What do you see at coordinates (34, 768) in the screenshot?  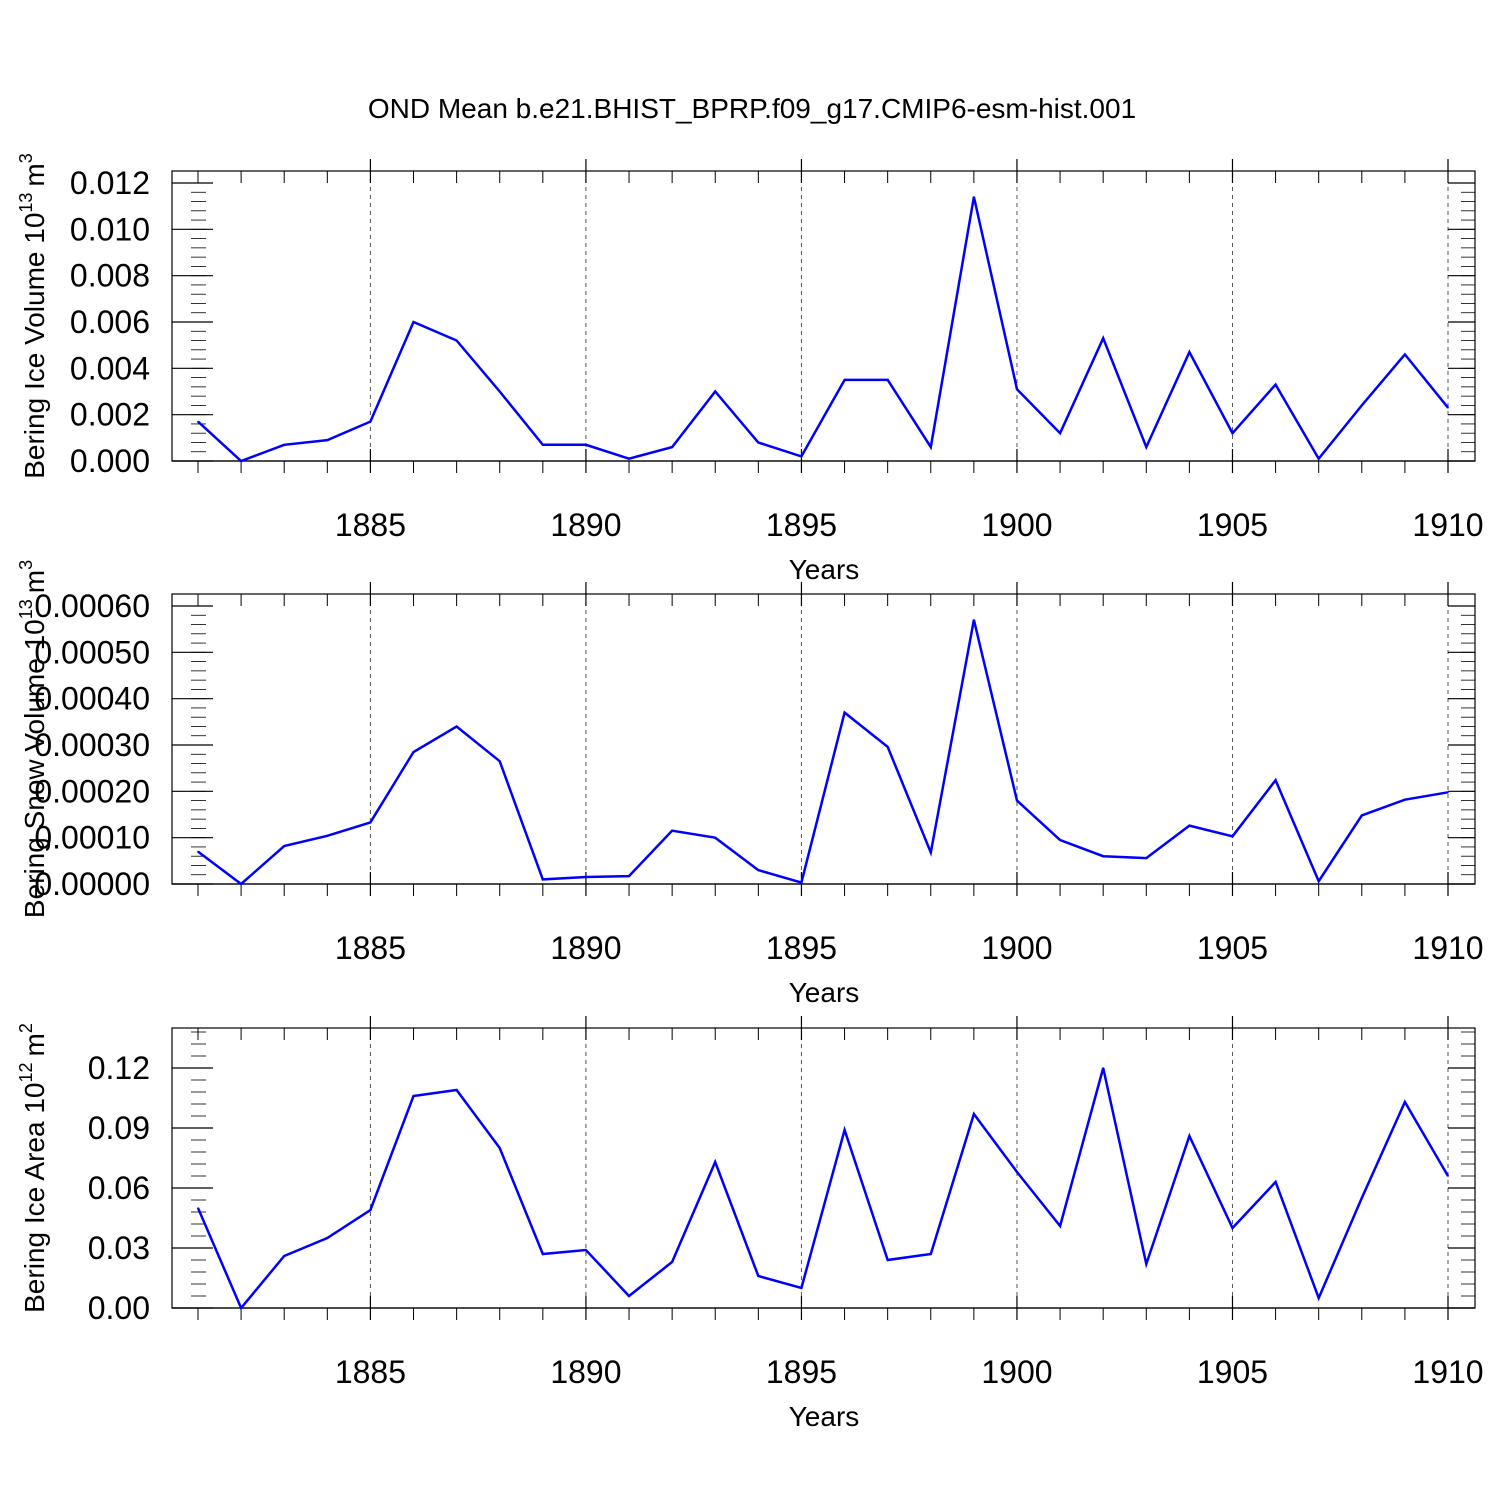 I see `y-axis-label-text: Bering Snow Volume 10` at bounding box center [34, 768].